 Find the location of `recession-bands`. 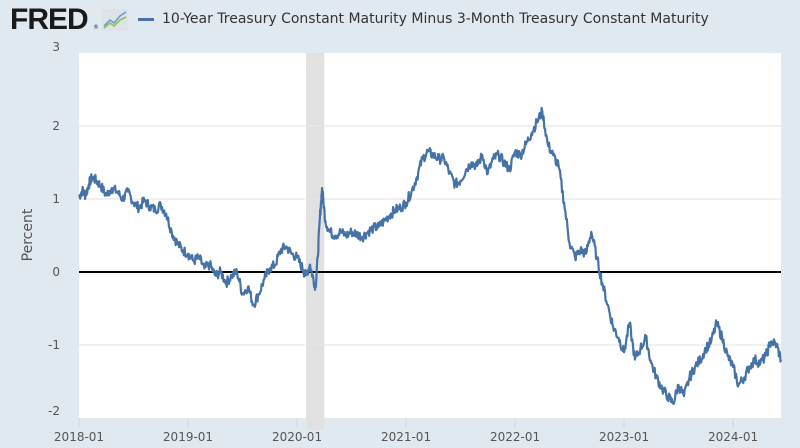

recession-bands is located at coordinates (315, 241).